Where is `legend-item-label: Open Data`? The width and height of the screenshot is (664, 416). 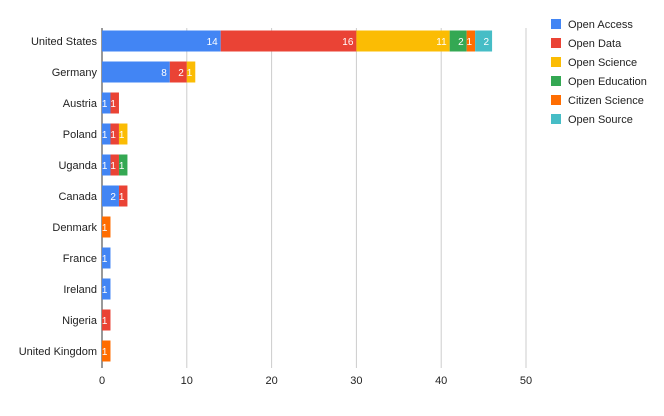 legend-item-label: Open Data is located at coordinates (595, 44).